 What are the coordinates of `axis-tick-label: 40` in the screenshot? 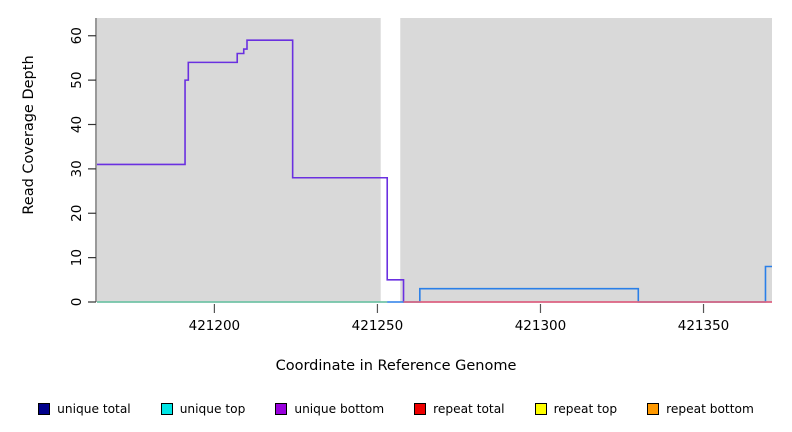 It's located at (77, 124).